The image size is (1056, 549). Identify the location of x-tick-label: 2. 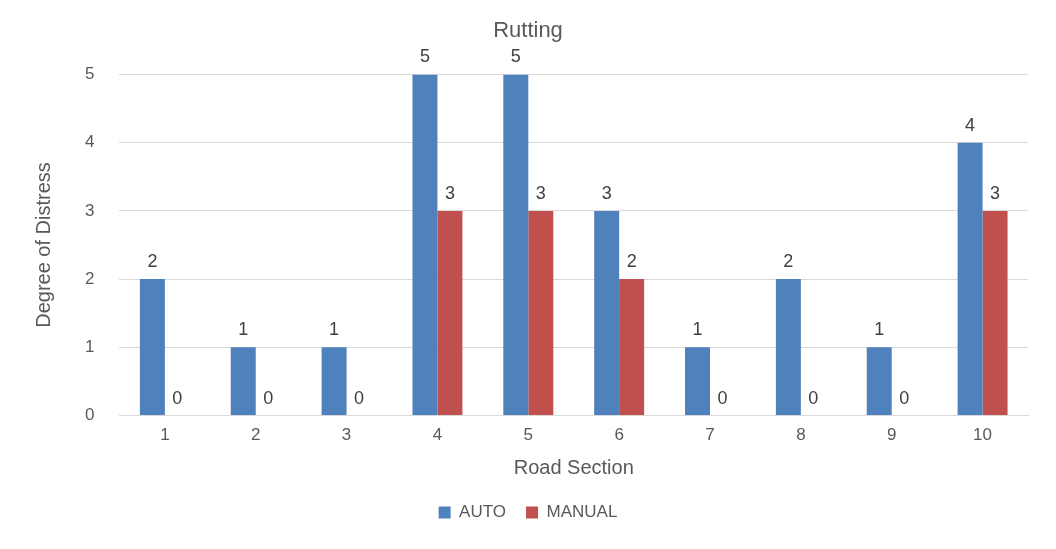
(256, 435).